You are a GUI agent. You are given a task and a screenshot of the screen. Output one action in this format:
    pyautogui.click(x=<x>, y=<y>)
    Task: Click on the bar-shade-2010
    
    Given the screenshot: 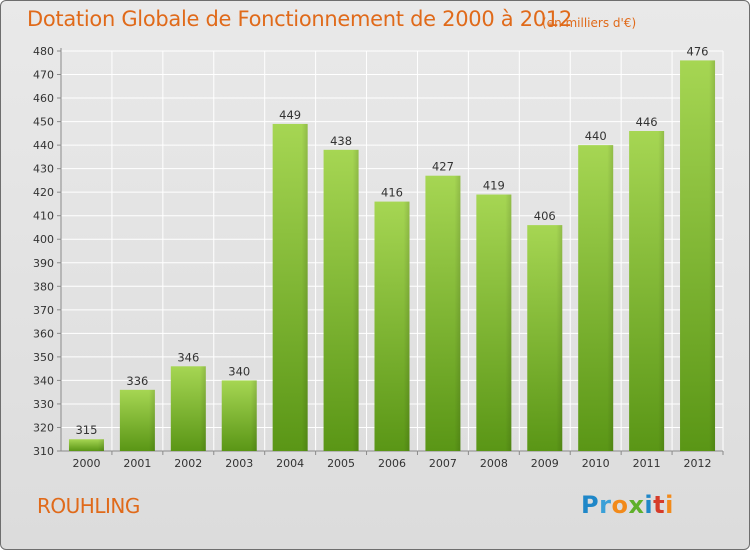 What is the action you would take?
    pyautogui.click(x=610, y=298)
    